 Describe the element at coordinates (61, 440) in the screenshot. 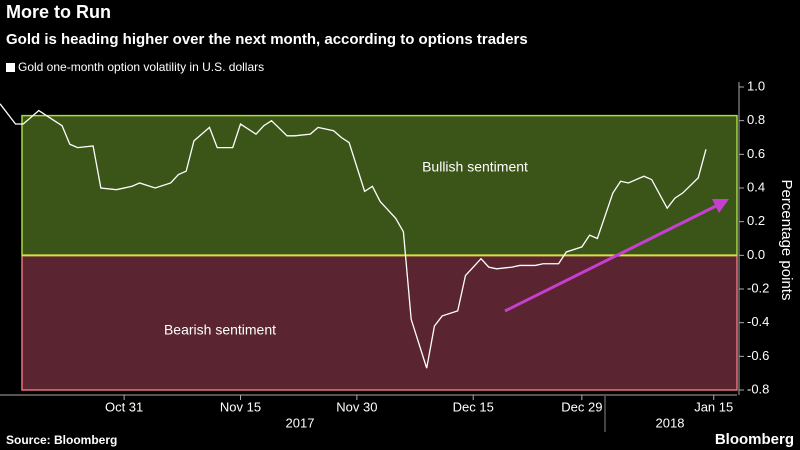

I see `source: Source: Bloomberg` at that location.